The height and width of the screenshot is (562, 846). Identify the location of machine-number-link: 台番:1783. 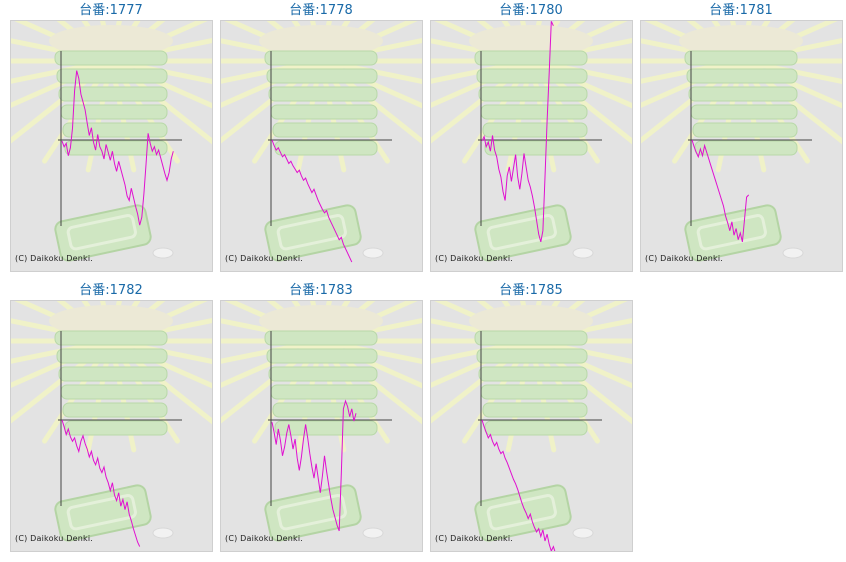
(321, 290).